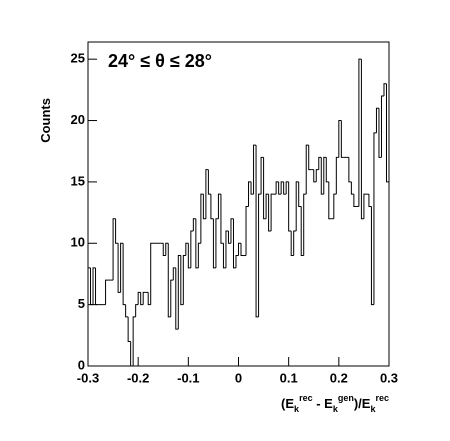  Describe the element at coordinates (78, 242) in the screenshot. I see `y-tick-label: 10` at that location.